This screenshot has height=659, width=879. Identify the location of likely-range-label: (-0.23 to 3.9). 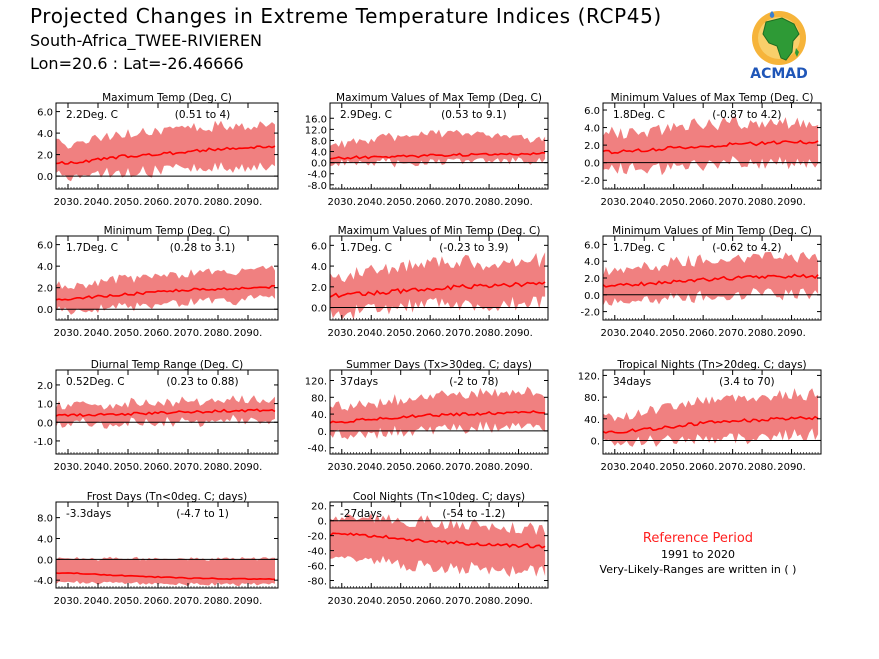
(473, 248).